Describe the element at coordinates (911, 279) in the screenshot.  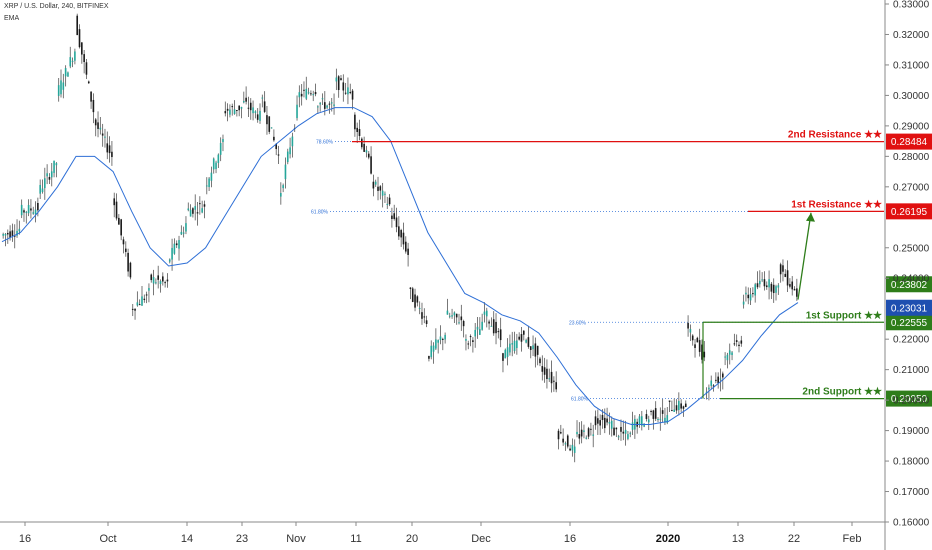
I see `y-tick-label: 0.24000` at that location.